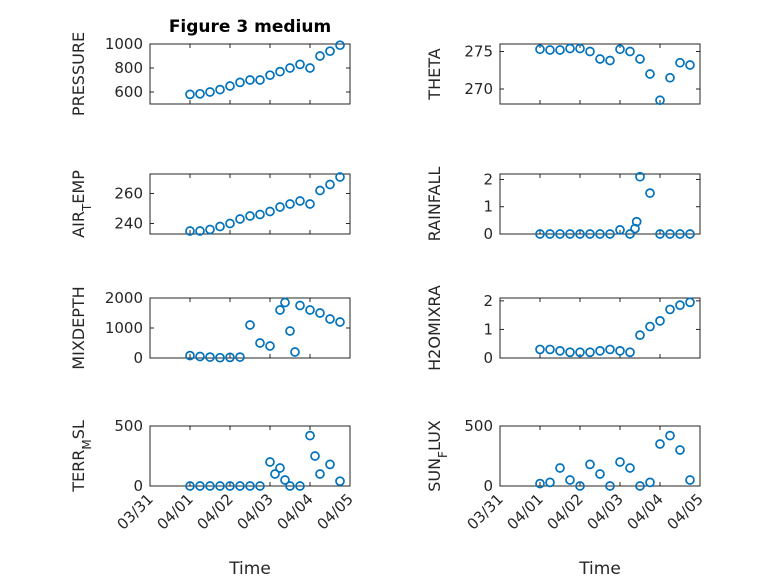  Describe the element at coordinates (124, 298) in the screenshot. I see `y-tick-label: 2000` at that location.